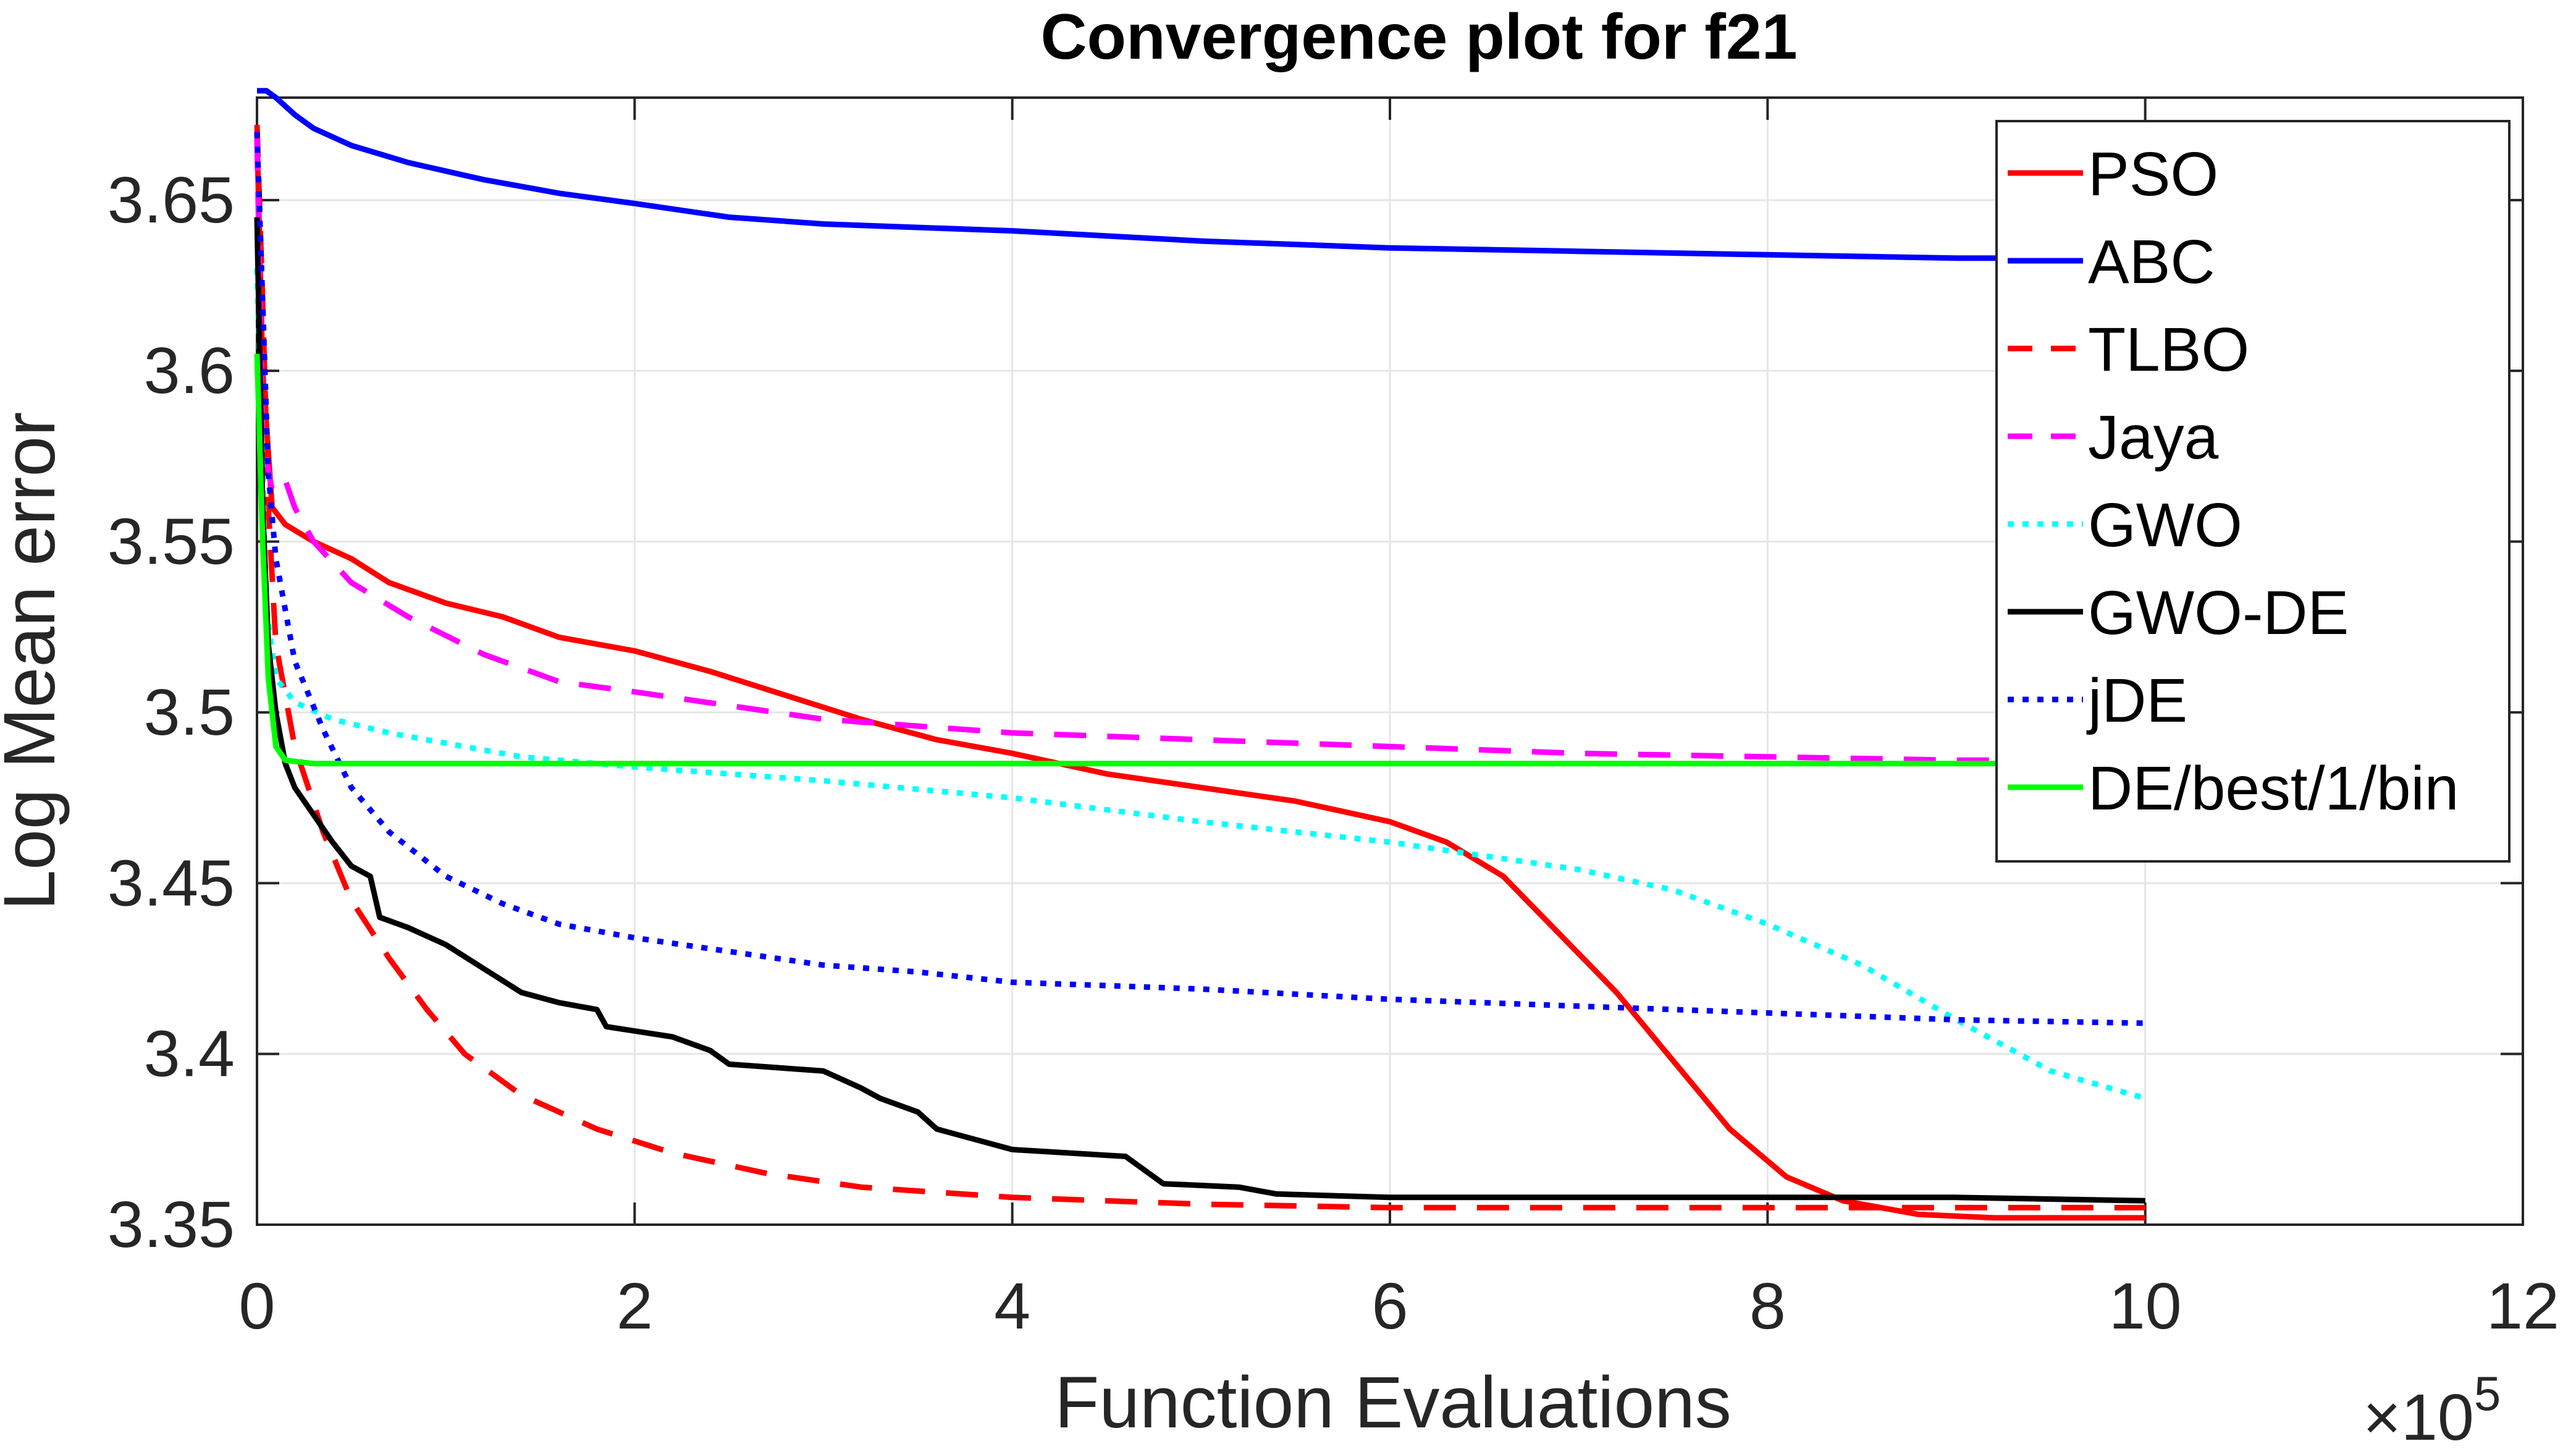  I want to click on series-line-abc, so click(1201, 175).